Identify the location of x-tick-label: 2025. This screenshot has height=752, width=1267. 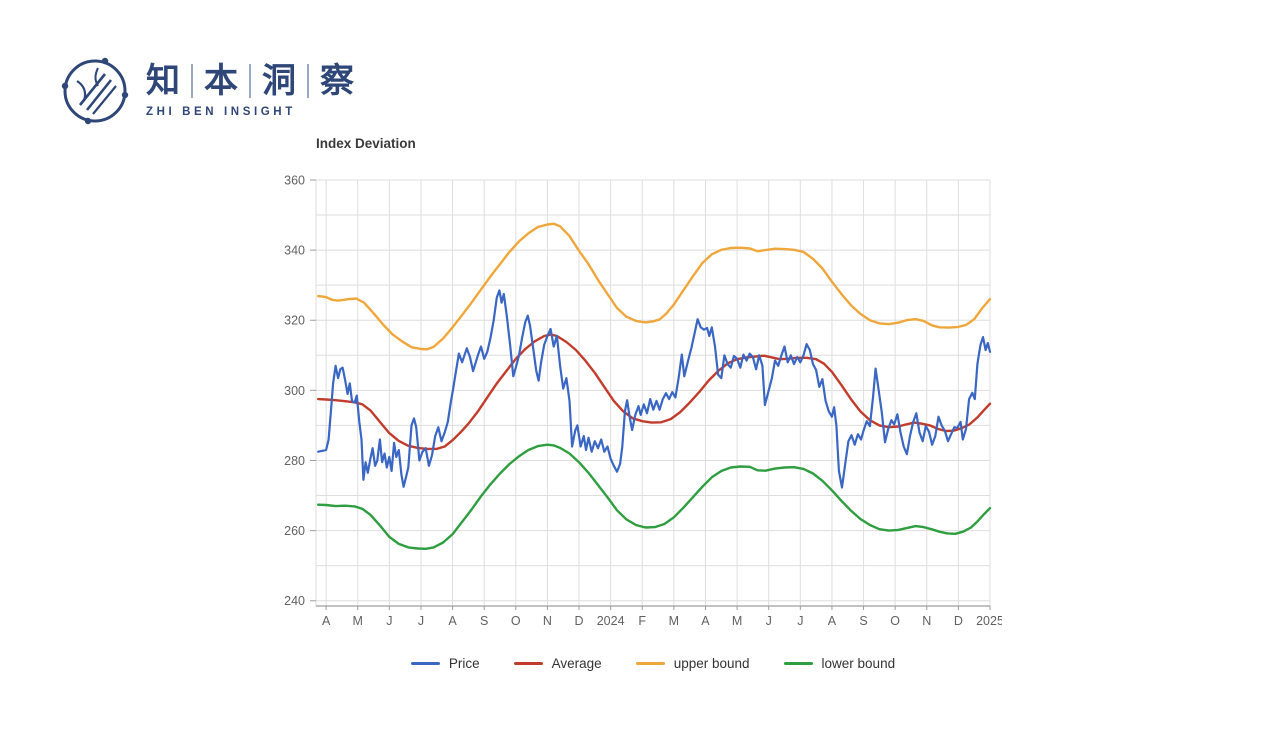
(989, 621).